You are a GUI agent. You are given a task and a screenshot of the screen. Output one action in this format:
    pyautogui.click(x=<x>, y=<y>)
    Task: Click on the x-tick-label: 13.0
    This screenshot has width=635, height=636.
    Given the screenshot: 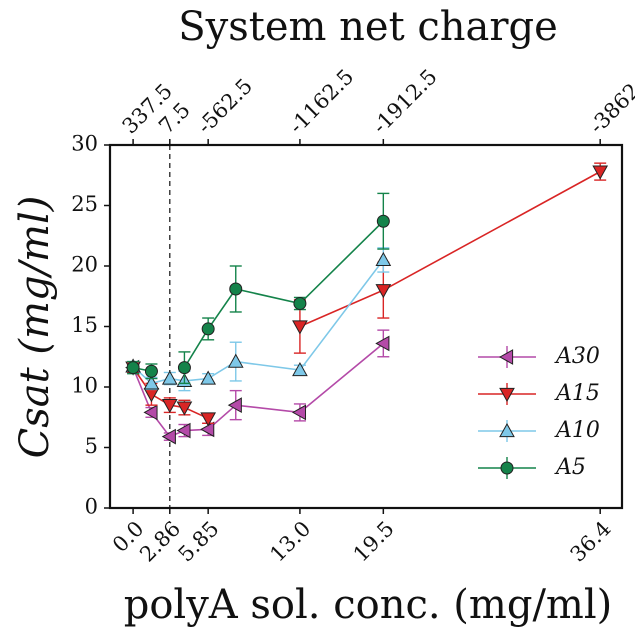 What is the action you would take?
    pyautogui.click(x=290, y=541)
    